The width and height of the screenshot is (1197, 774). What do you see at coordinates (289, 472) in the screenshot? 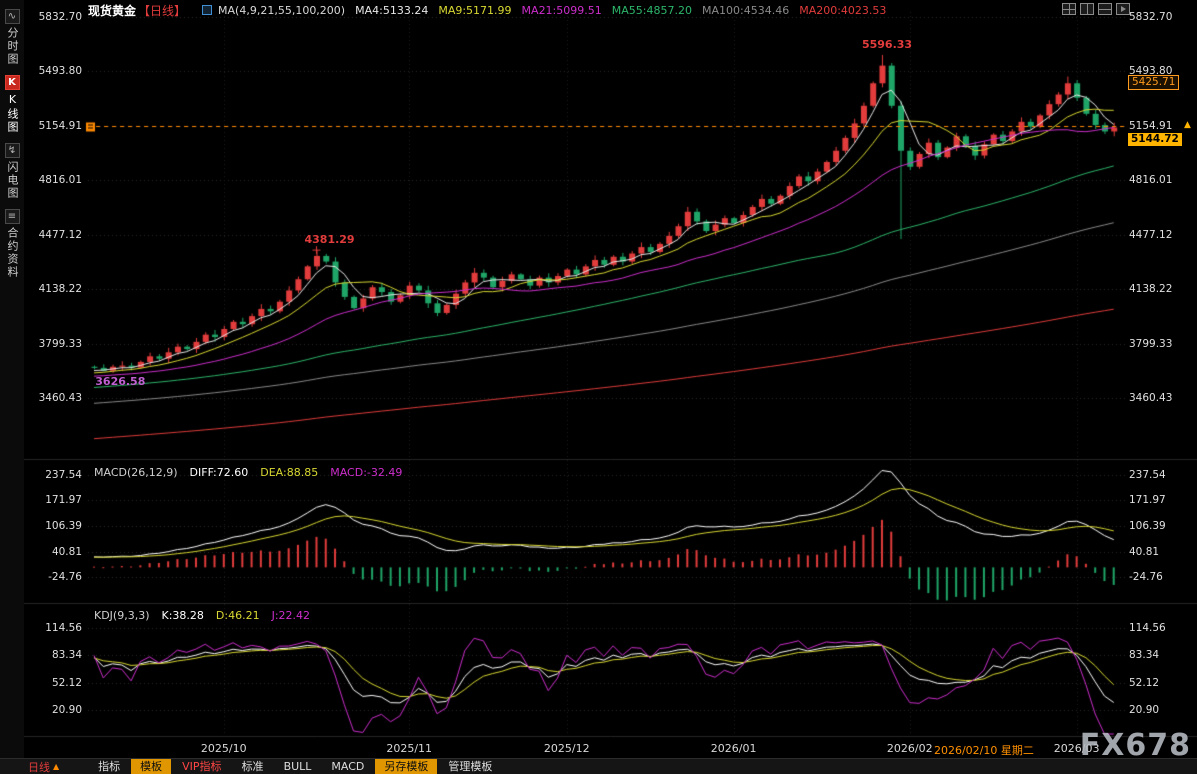
I see `macd-header-part-2: DEA:88.85` at bounding box center [289, 472].